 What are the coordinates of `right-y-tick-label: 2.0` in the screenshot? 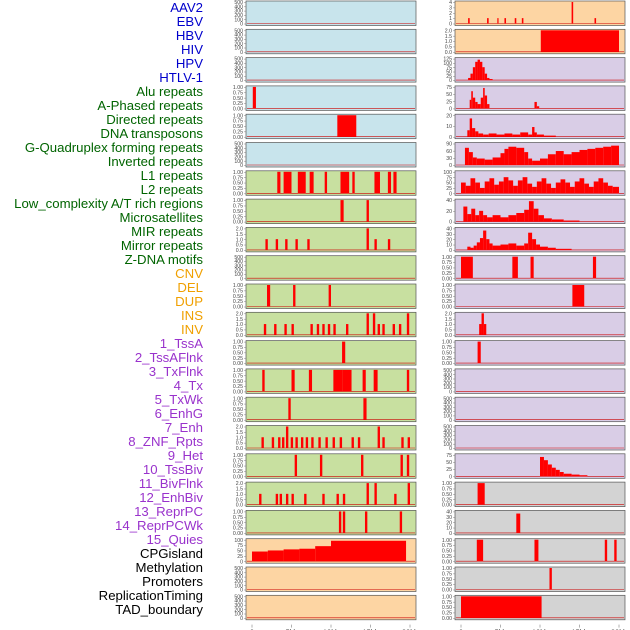 It's located at (448, 31).